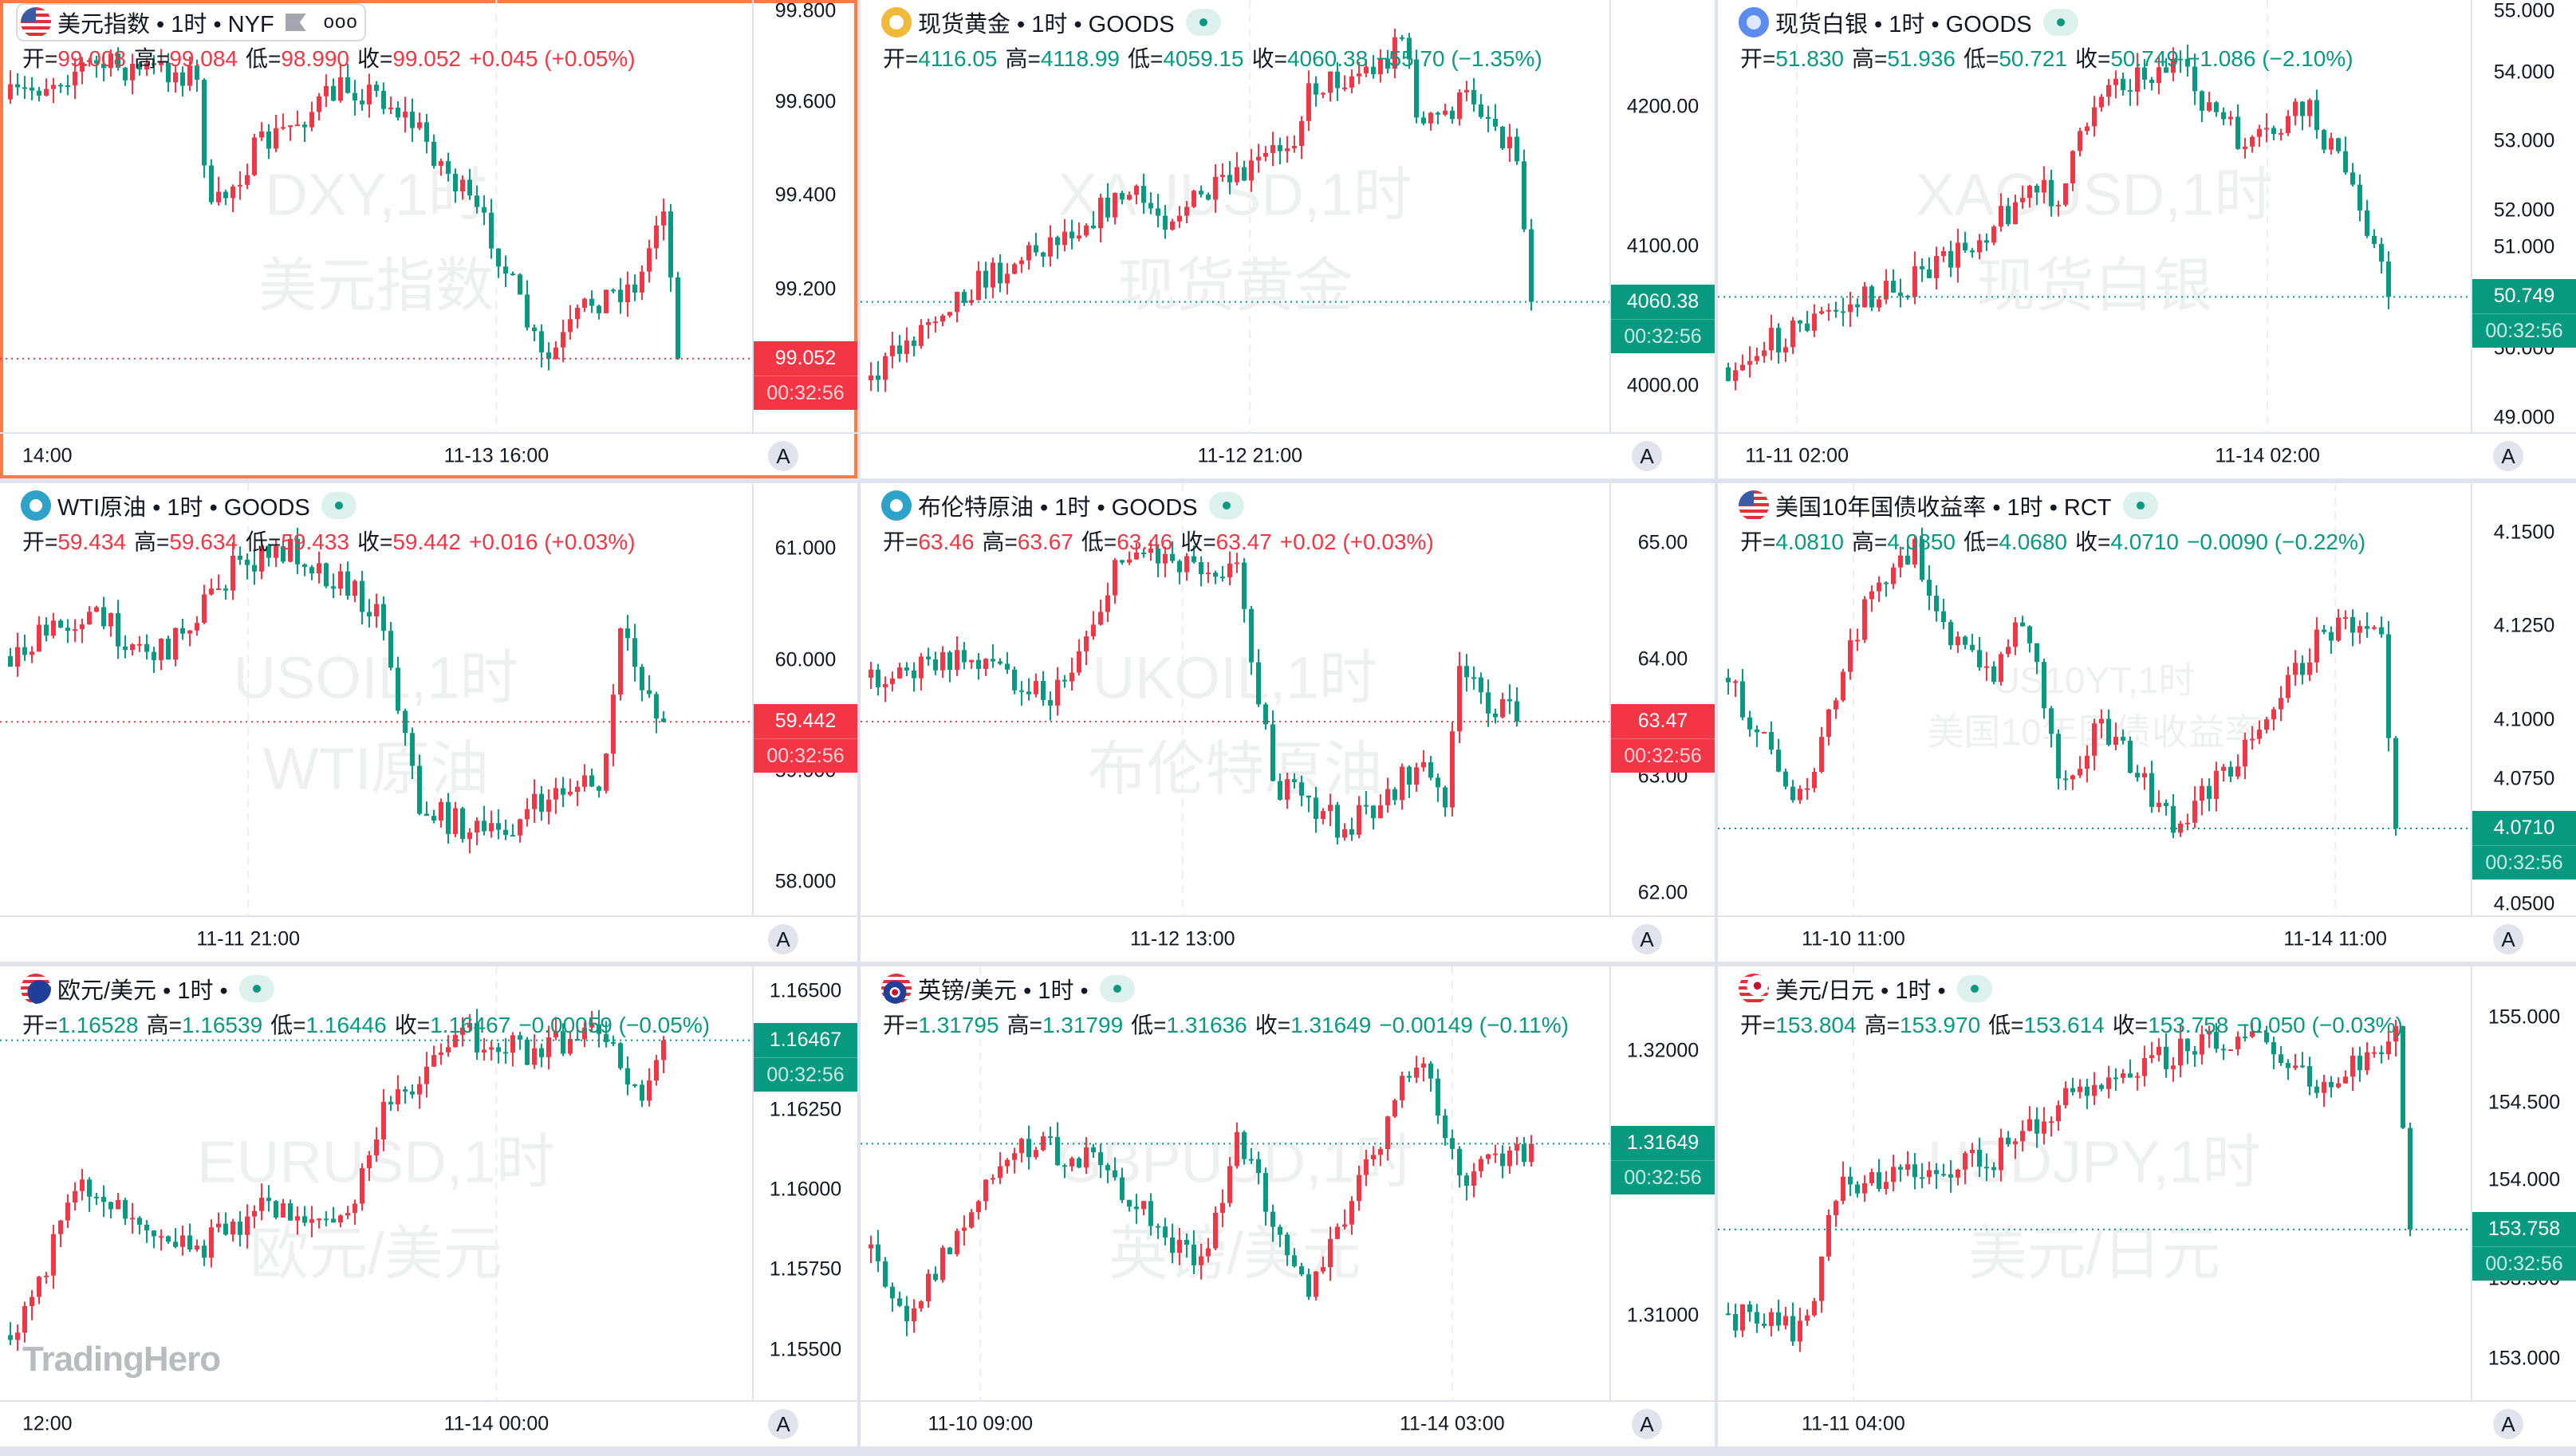  I want to click on price-axis: 99.800 99.600 99.400 99.200 99.052 00:32:56, so click(804, 216).